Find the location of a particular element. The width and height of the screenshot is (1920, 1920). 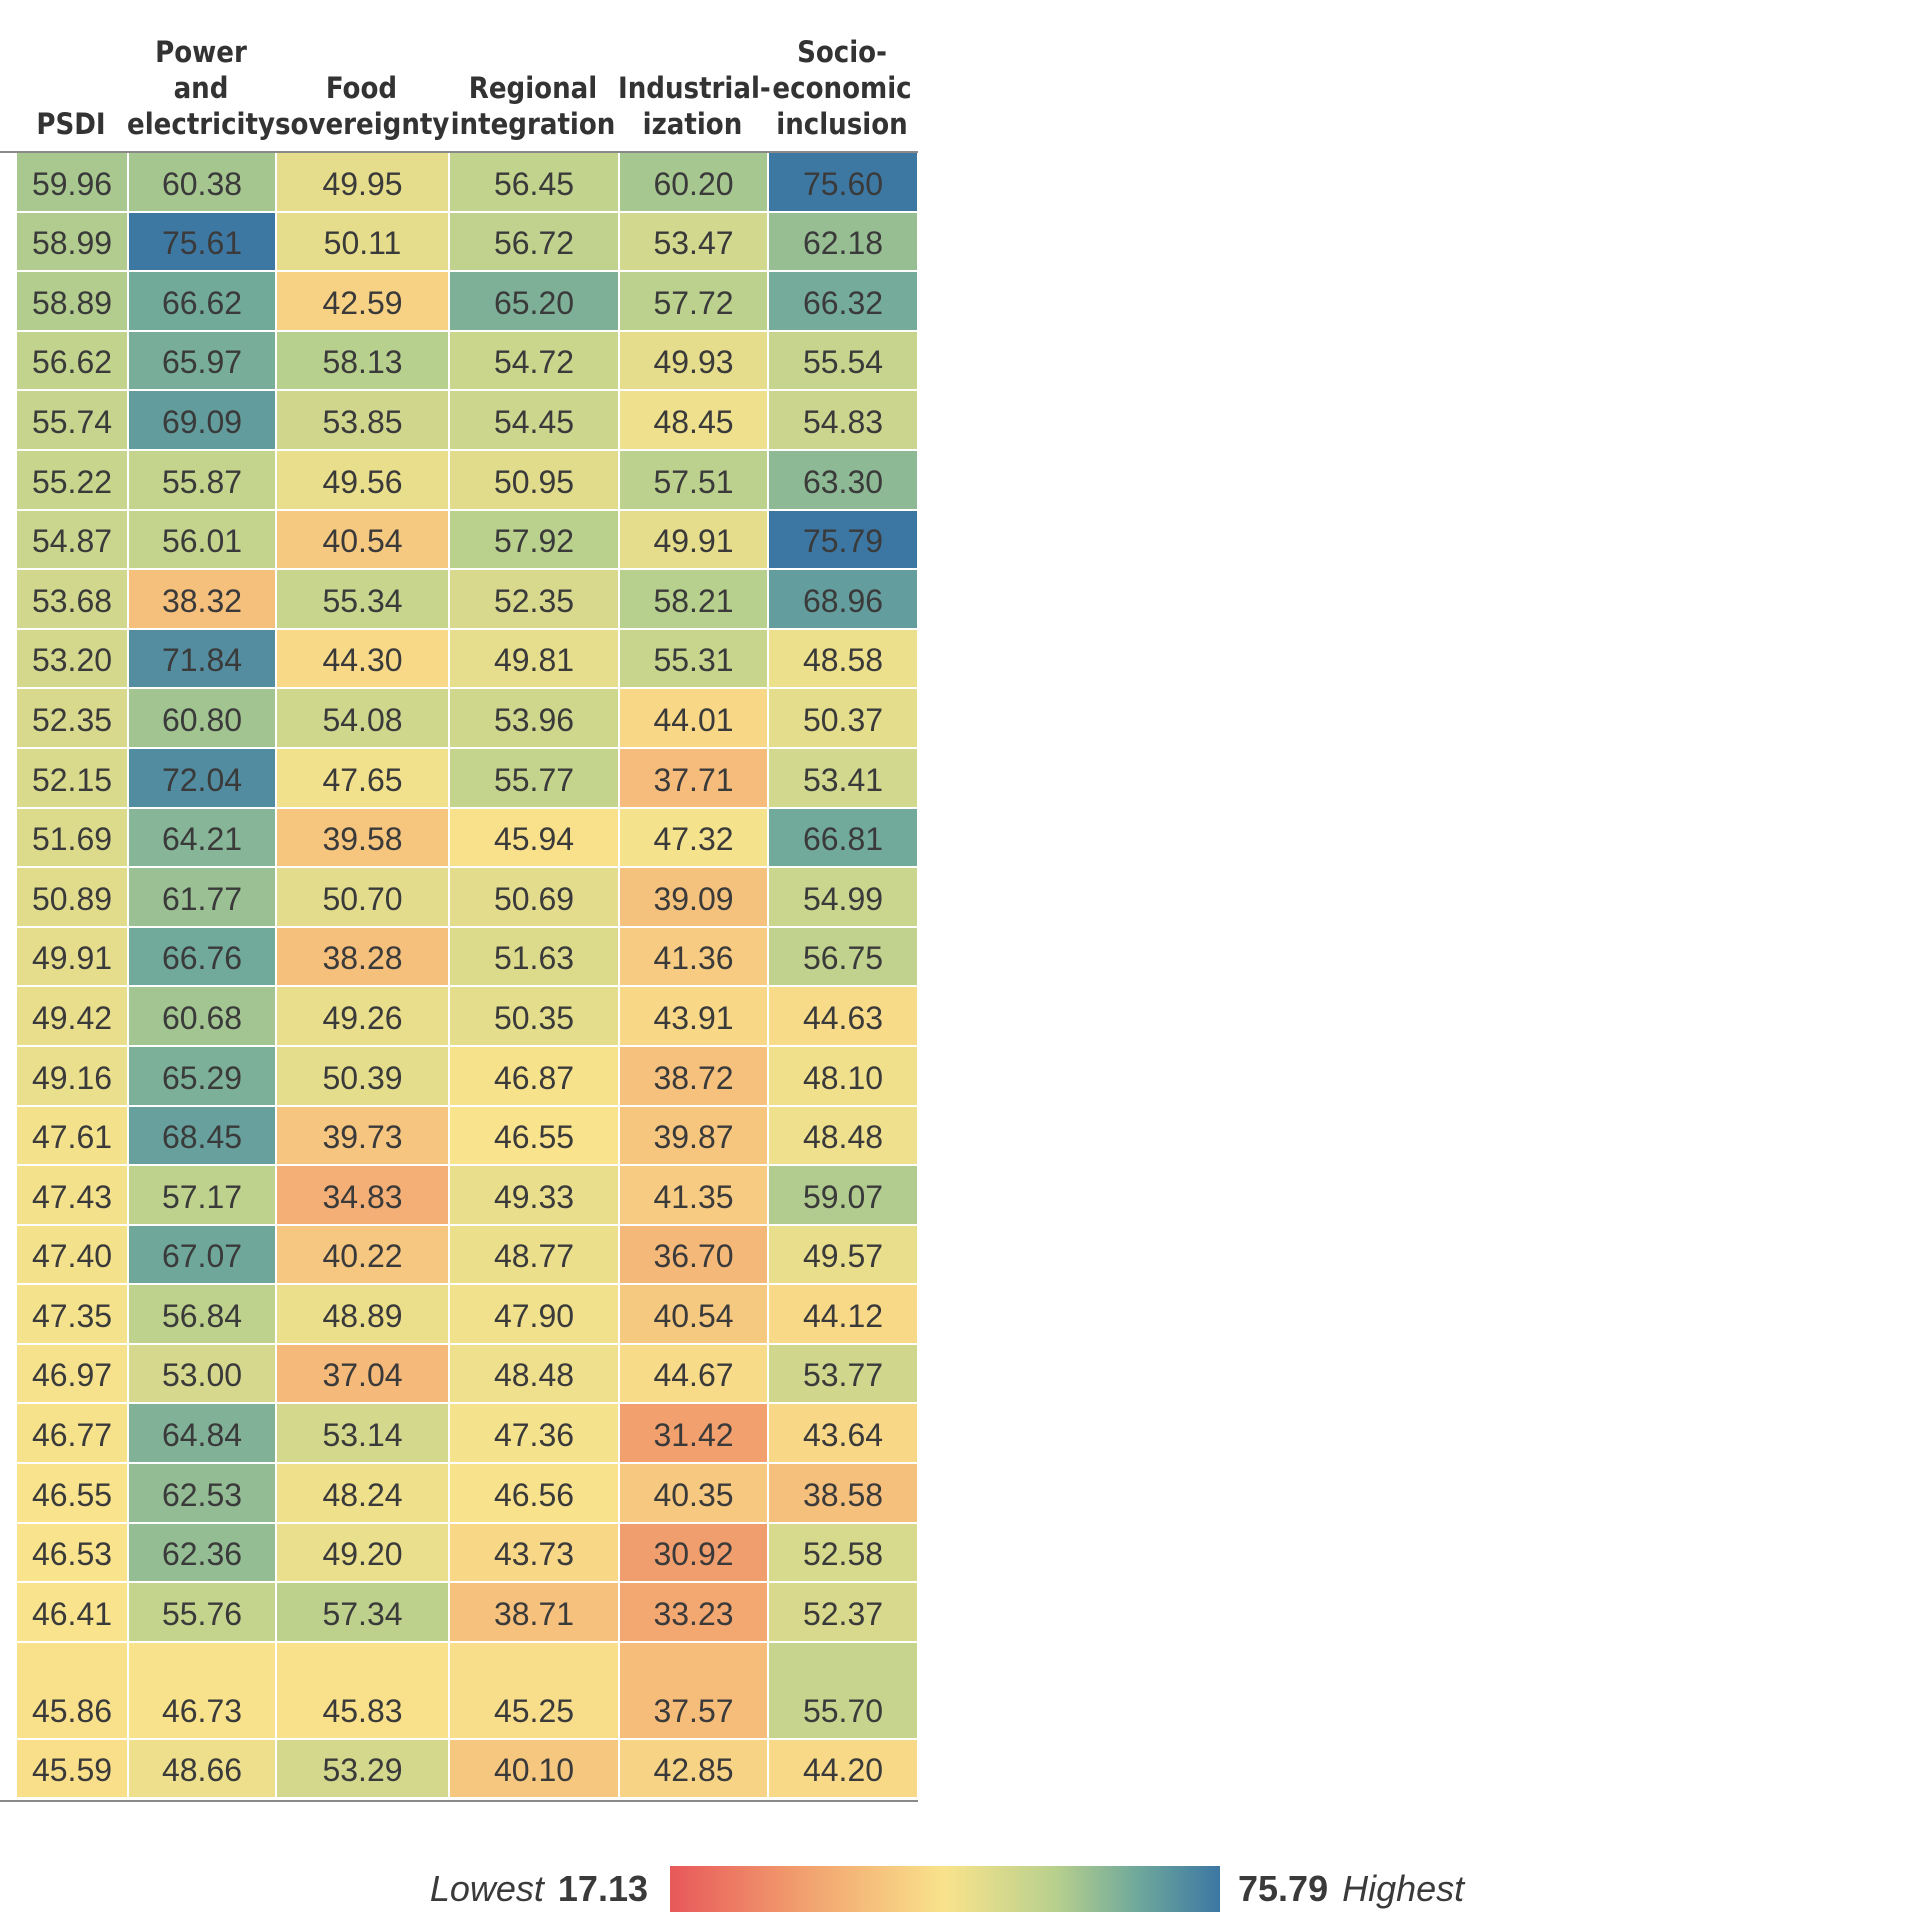

heat-cell: 55.76 is located at coordinates (201, 1613).